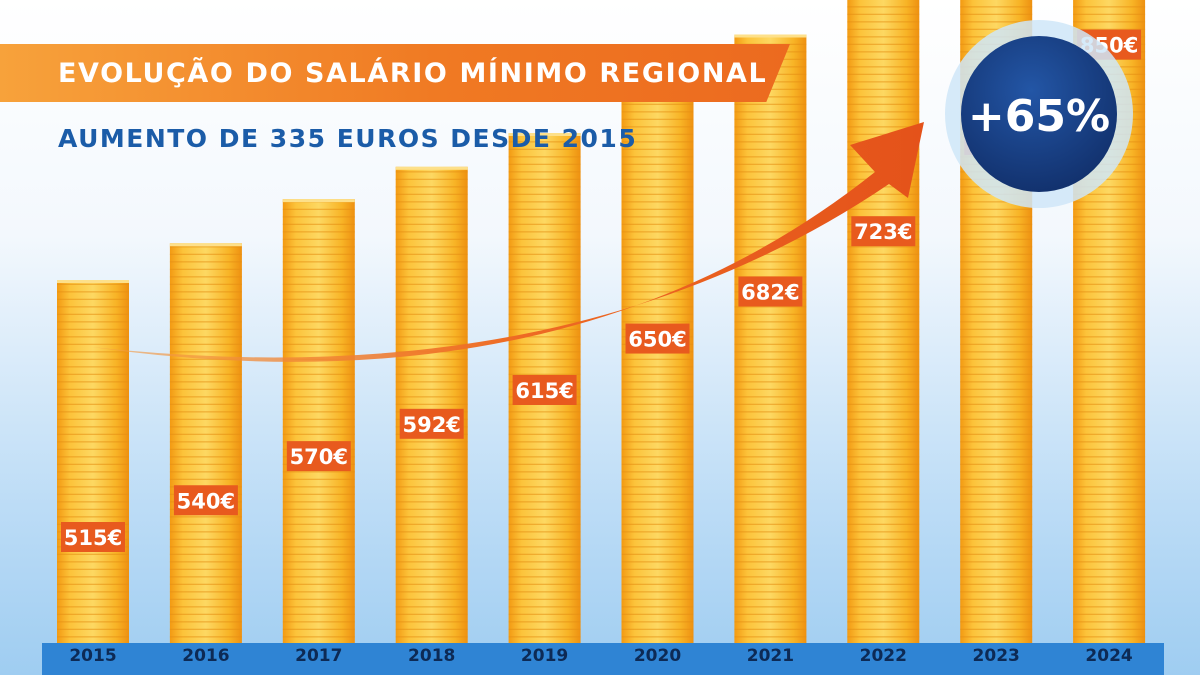 The image size is (1200, 675). Describe the element at coordinates (544, 656) in the screenshot. I see `x-tick-2019: 2019` at that location.